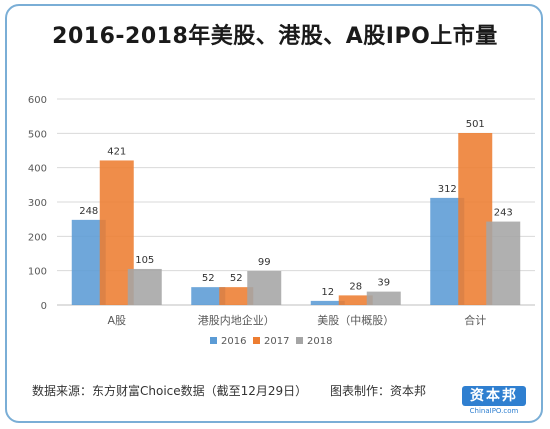 This screenshot has height=429, width=550. Describe the element at coordinates (275, 36) in the screenshot. I see `chart-title: 2016-2018年美股、港股、A股IPO上市量` at that location.